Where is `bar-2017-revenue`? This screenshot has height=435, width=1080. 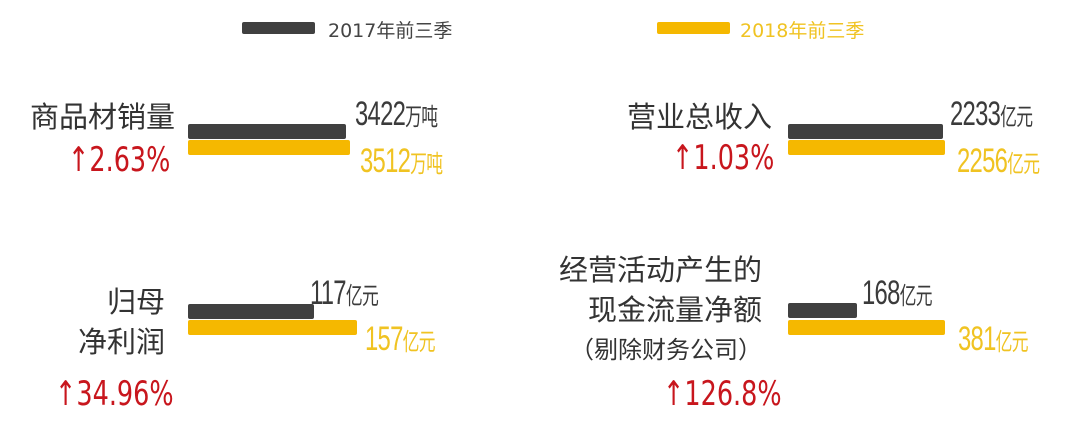
bar-2017-revenue is located at coordinates (866, 131).